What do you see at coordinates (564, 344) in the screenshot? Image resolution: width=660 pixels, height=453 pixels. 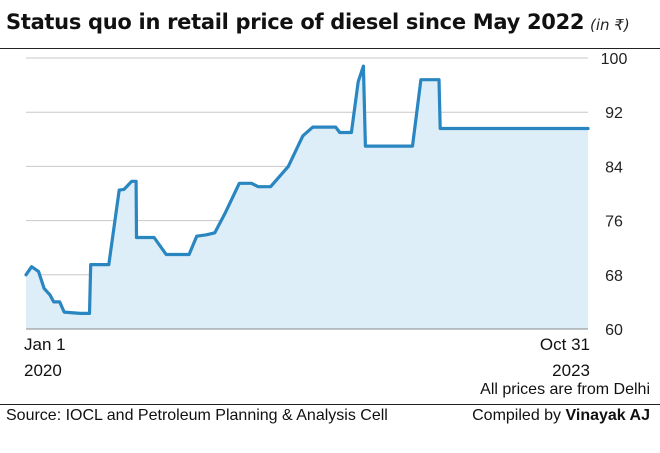 I see `x-tick-label-end-date: Oct 31` at bounding box center [564, 344].